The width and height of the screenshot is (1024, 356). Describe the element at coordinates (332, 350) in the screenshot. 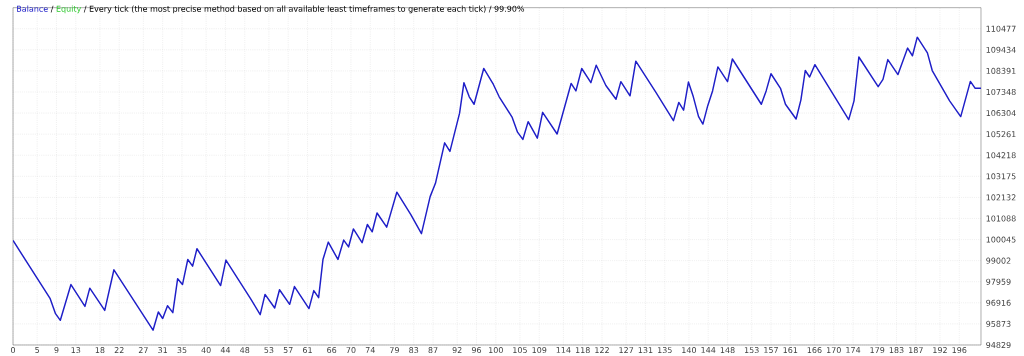

I see `x-tick-label: 66` at that location.